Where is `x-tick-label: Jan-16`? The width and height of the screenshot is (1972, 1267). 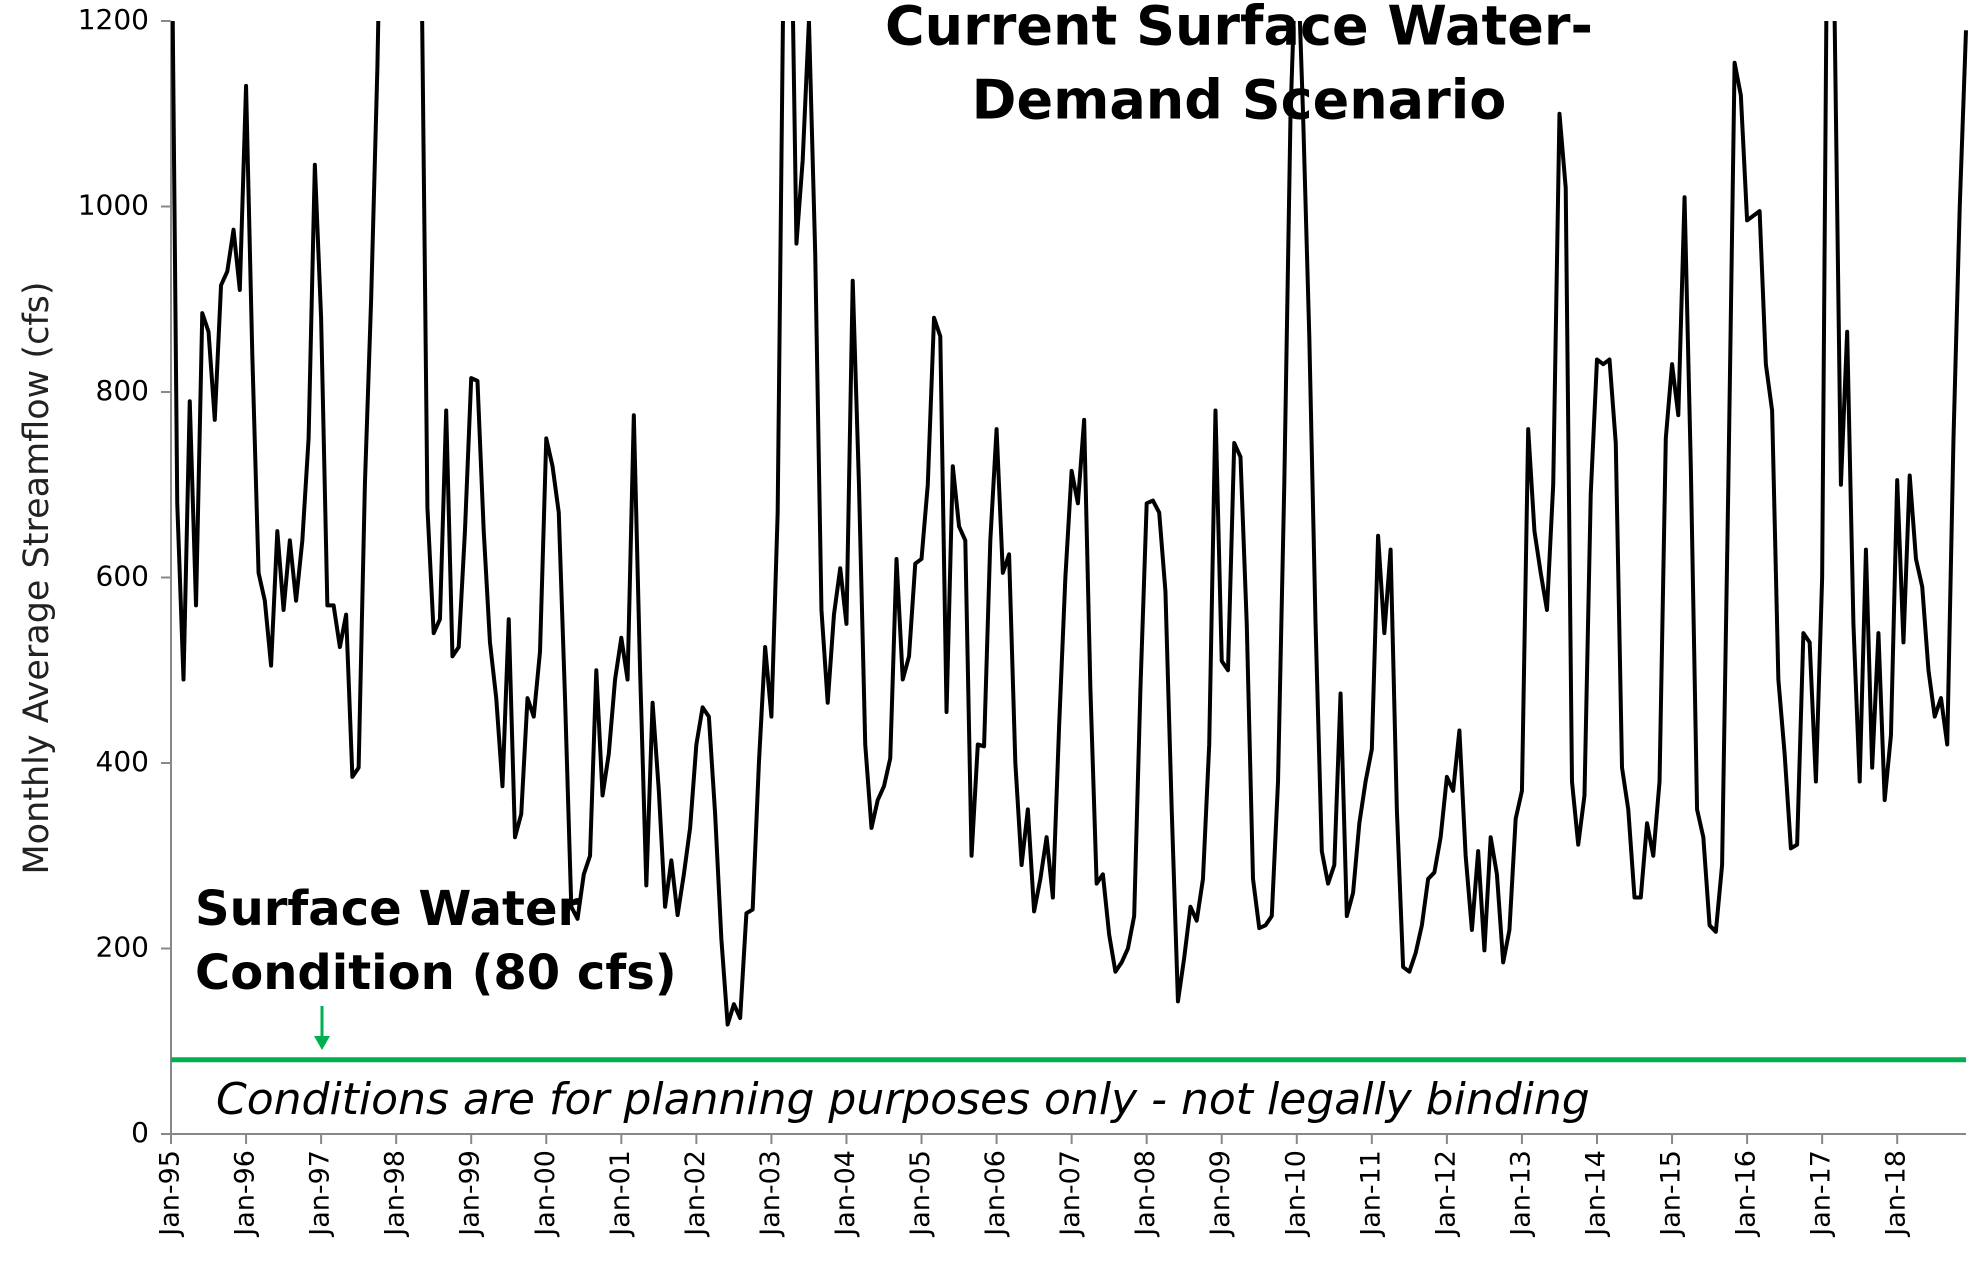 x-tick-label: Jan-16 is located at coordinates (1746, 1194).